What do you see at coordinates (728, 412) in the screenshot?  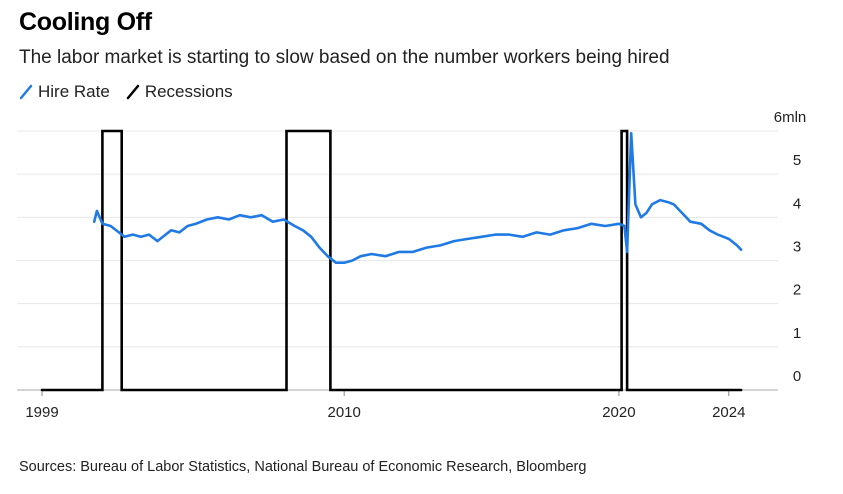 I see `x-tick-label-3: 2024` at bounding box center [728, 412].